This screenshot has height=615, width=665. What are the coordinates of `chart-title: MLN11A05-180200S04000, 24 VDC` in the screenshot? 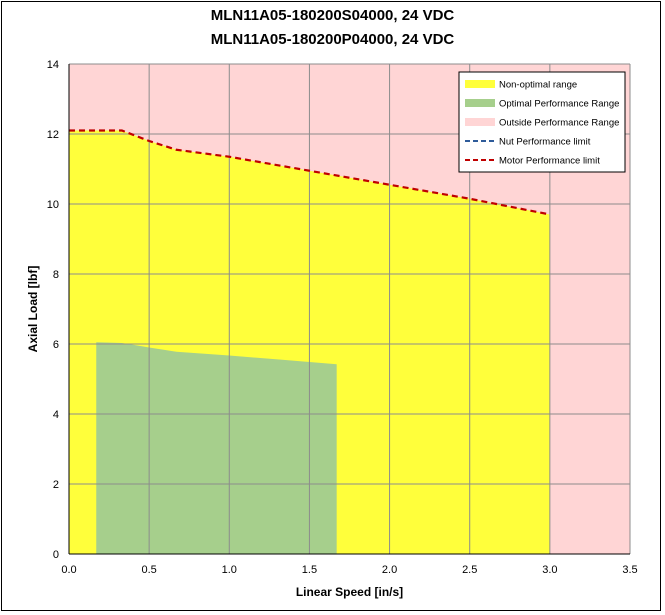 It's located at (332, 15).